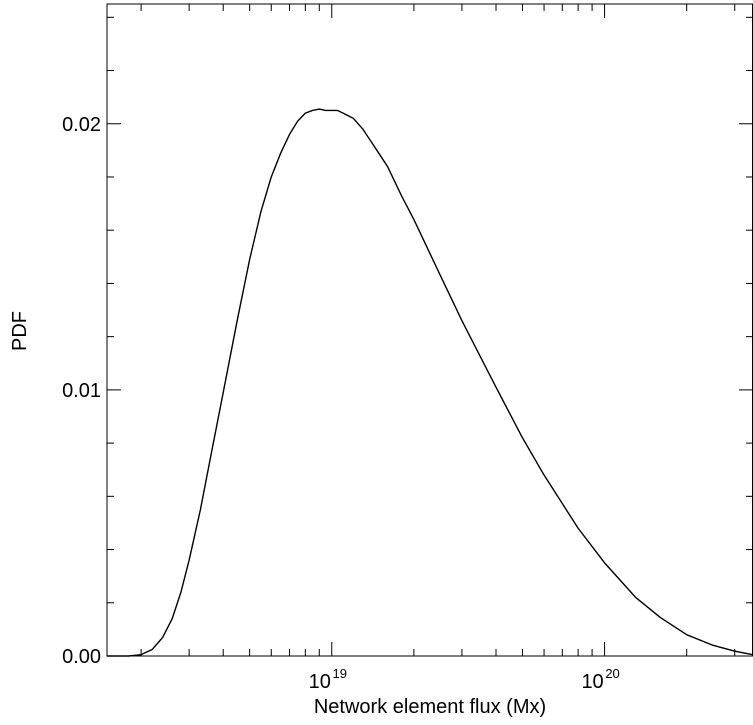 The image size is (753, 725). Describe the element at coordinates (81, 657) in the screenshot. I see `y-tick-label: 0.00` at that location.